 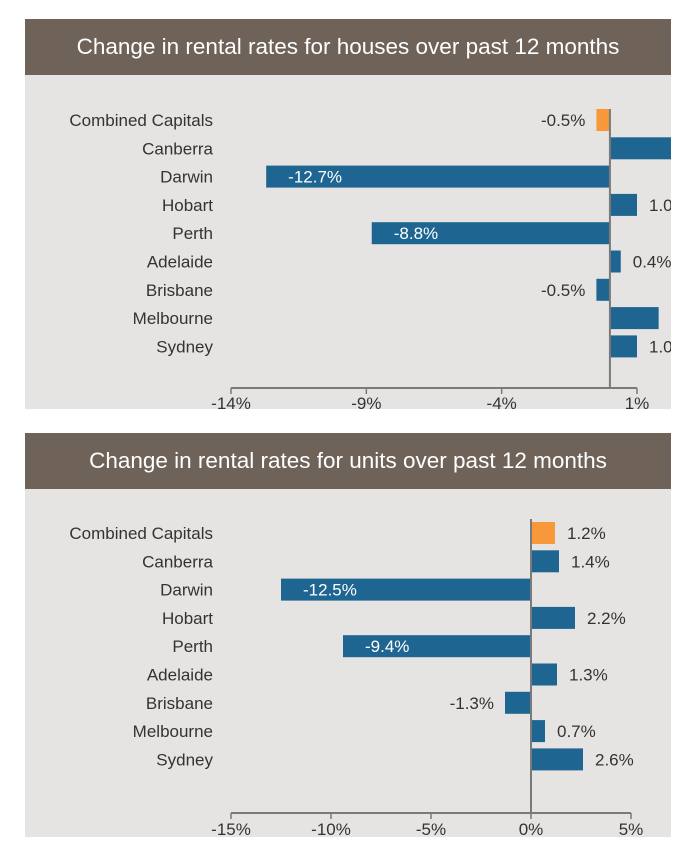 What do you see at coordinates (416, 233) in the screenshot?
I see `value-label: -8.8%` at bounding box center [416, 233].